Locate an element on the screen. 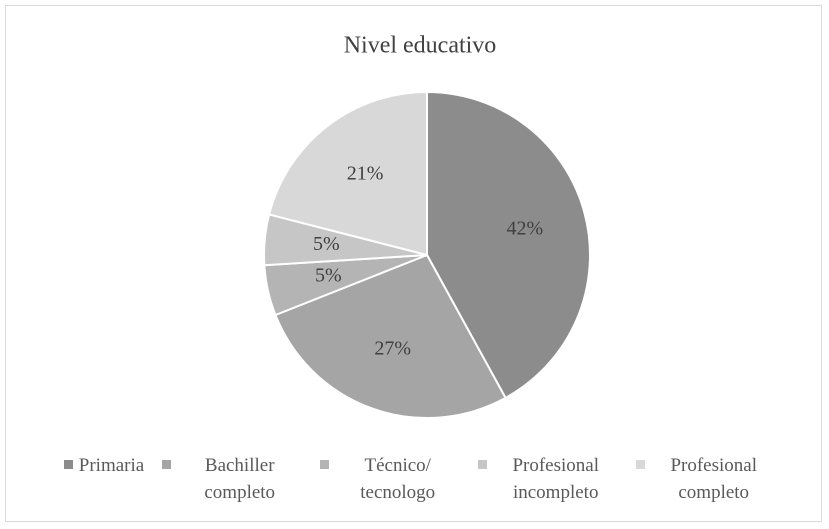  data-label: 21% is located at coordinates (365, 174).